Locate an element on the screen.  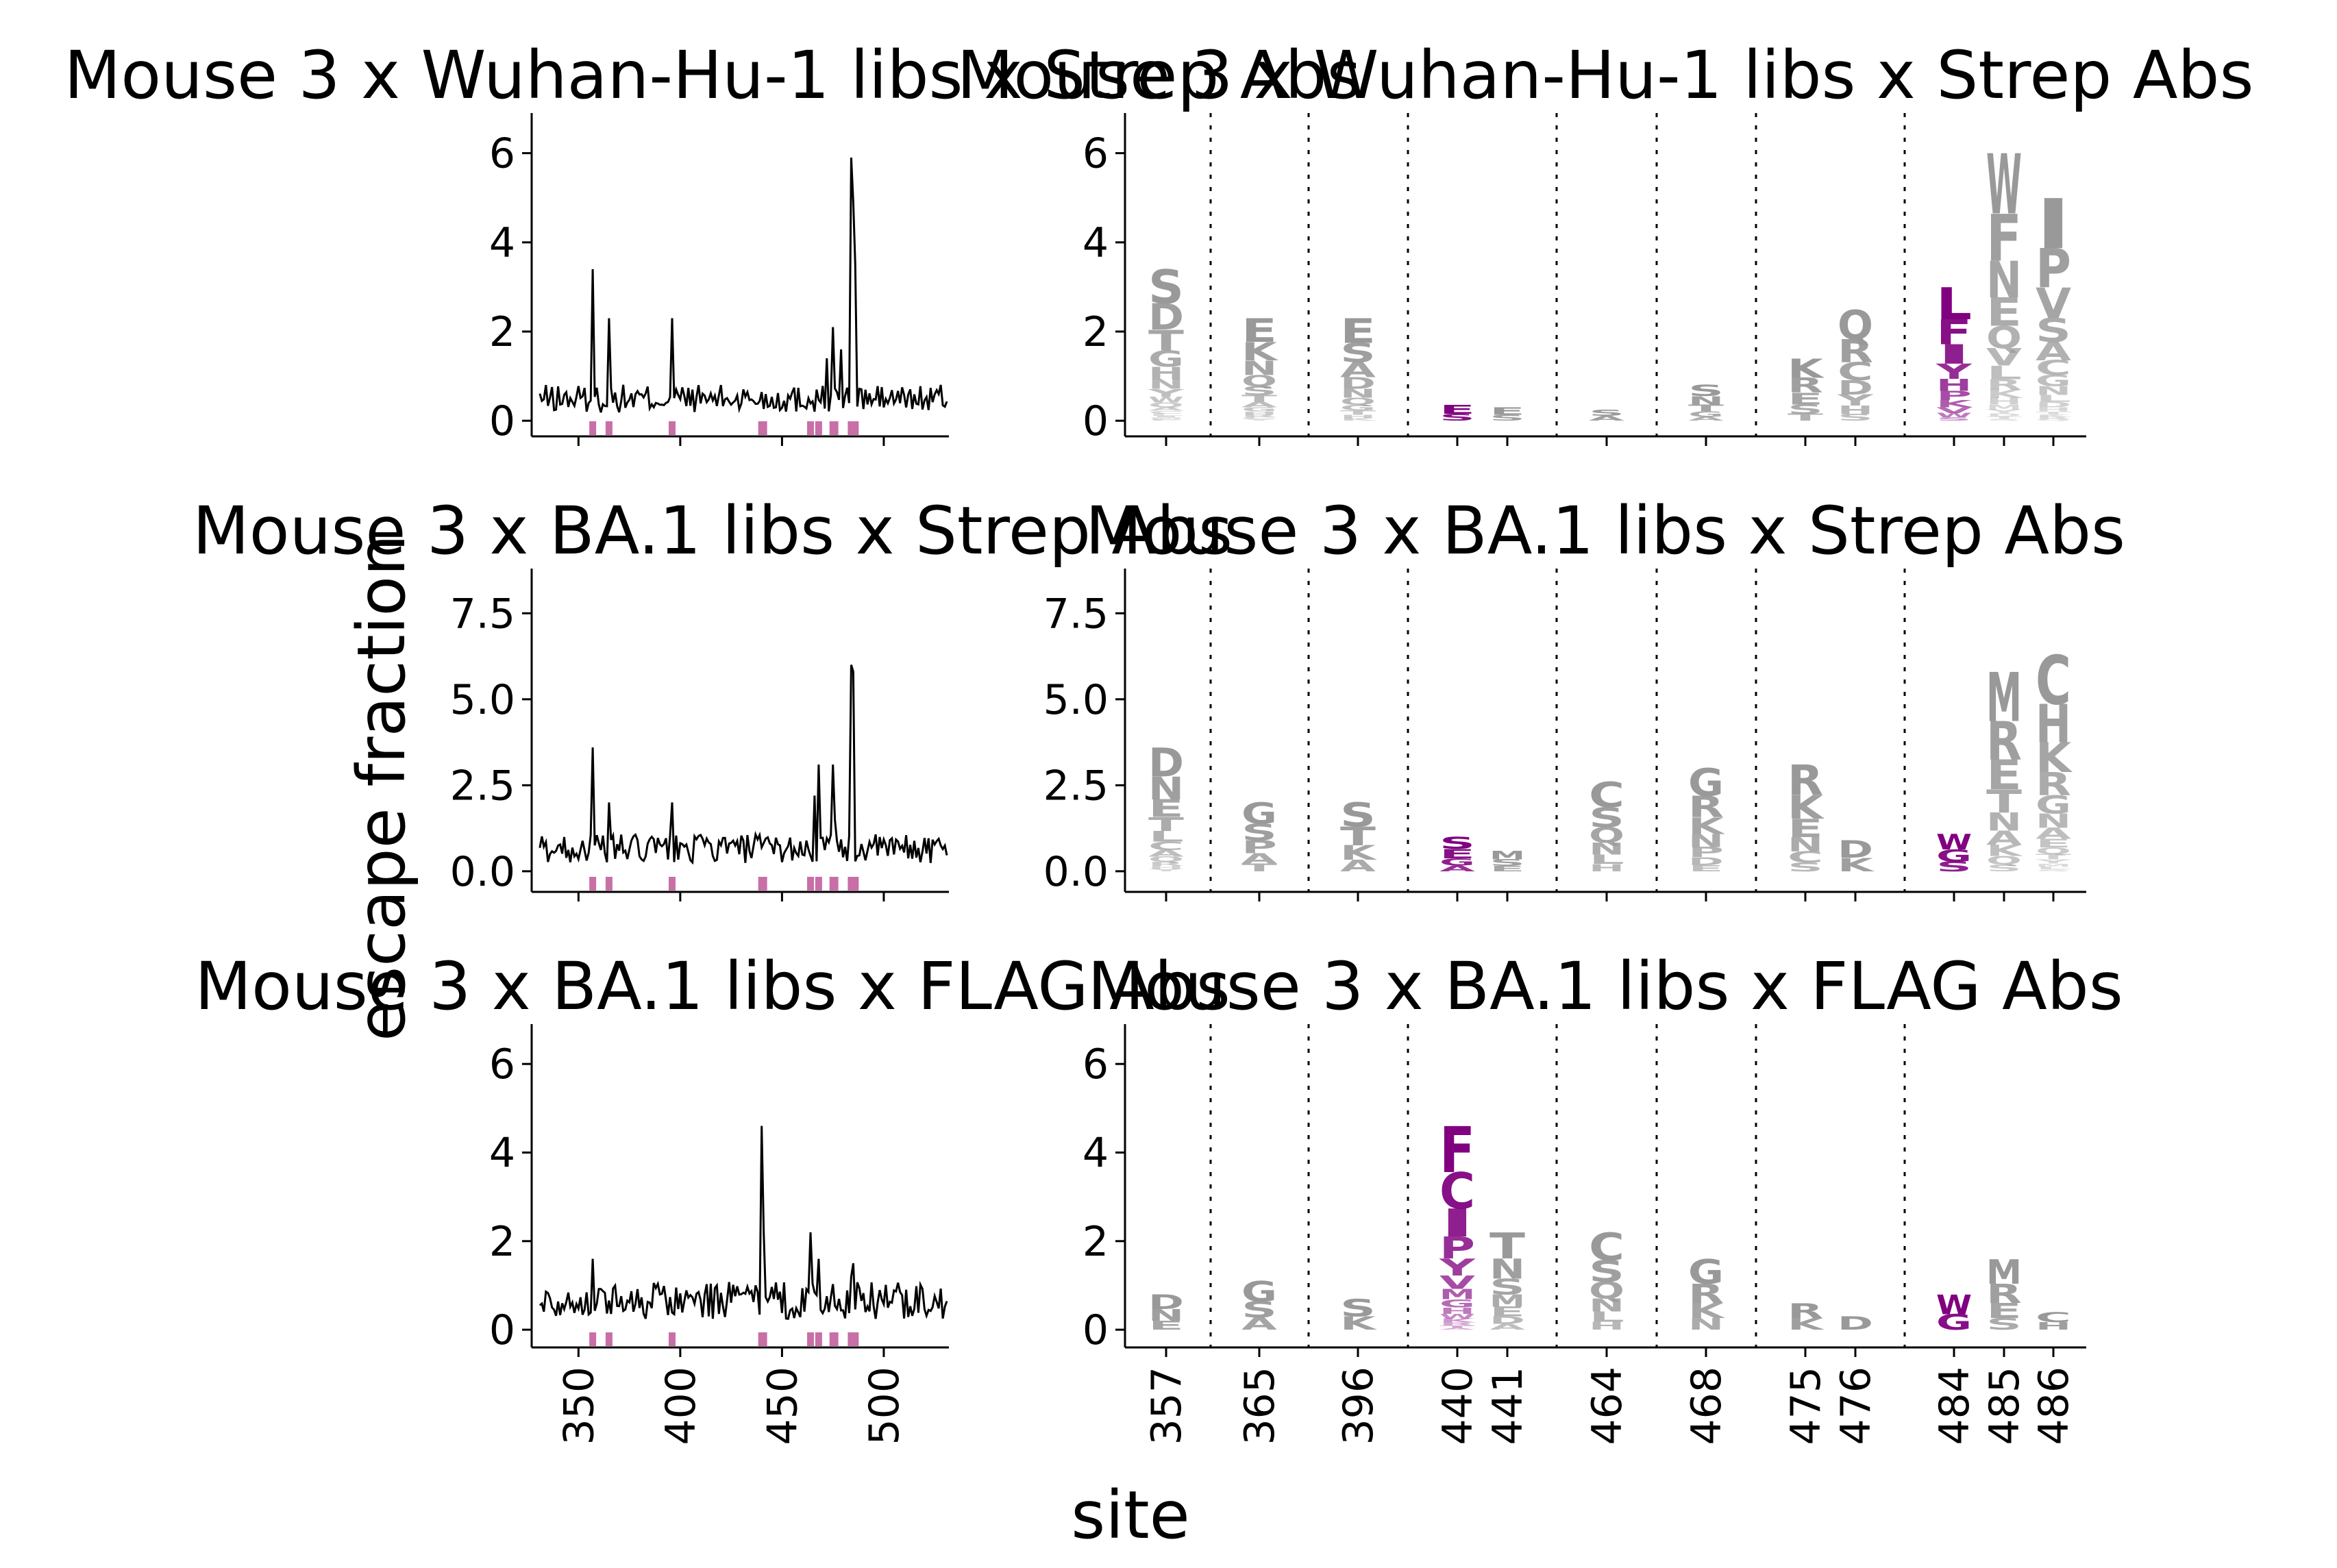
line-panel-title: Mouse 3 x BA.1 libs x FLAG Abs is located at coordinates (712, 986).